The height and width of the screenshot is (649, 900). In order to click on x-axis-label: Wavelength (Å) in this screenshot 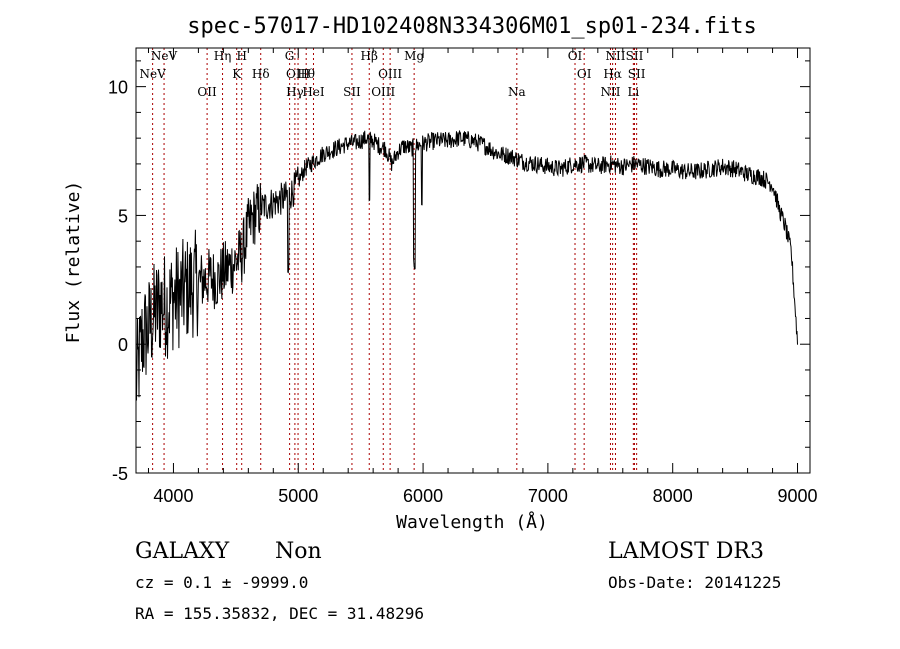, I will do `click(472, 522)`.